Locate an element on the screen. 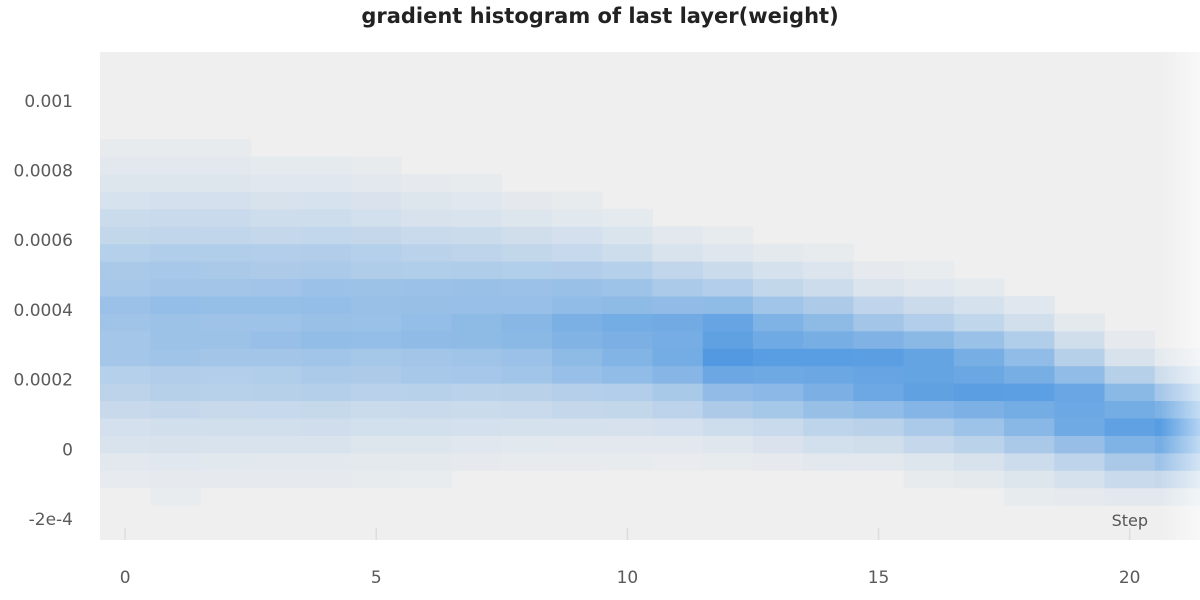 The image size is (1200, 600). x-tick-label: 20 is located at coordinates (1130, 578).